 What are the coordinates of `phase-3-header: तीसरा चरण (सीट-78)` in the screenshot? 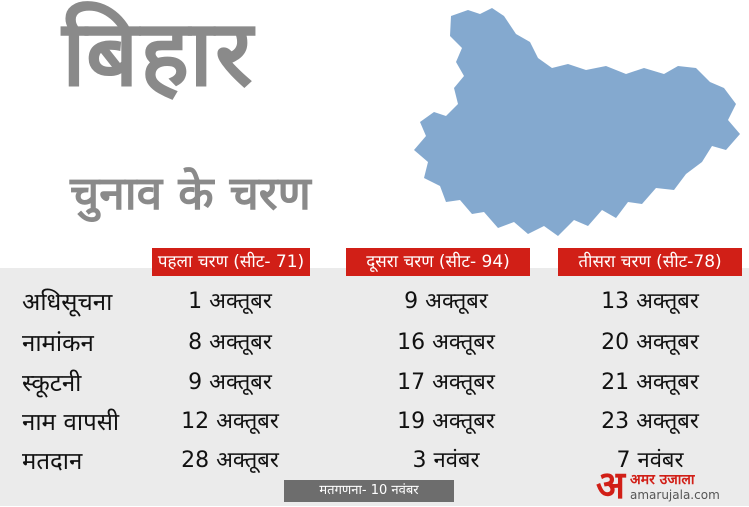 It's located at (650, 262).